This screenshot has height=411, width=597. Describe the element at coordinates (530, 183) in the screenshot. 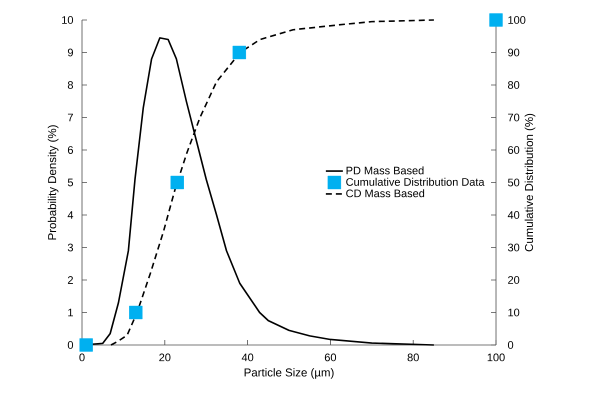

I see `y2-axis-title: Cumulative Distribution (%)` at that location.